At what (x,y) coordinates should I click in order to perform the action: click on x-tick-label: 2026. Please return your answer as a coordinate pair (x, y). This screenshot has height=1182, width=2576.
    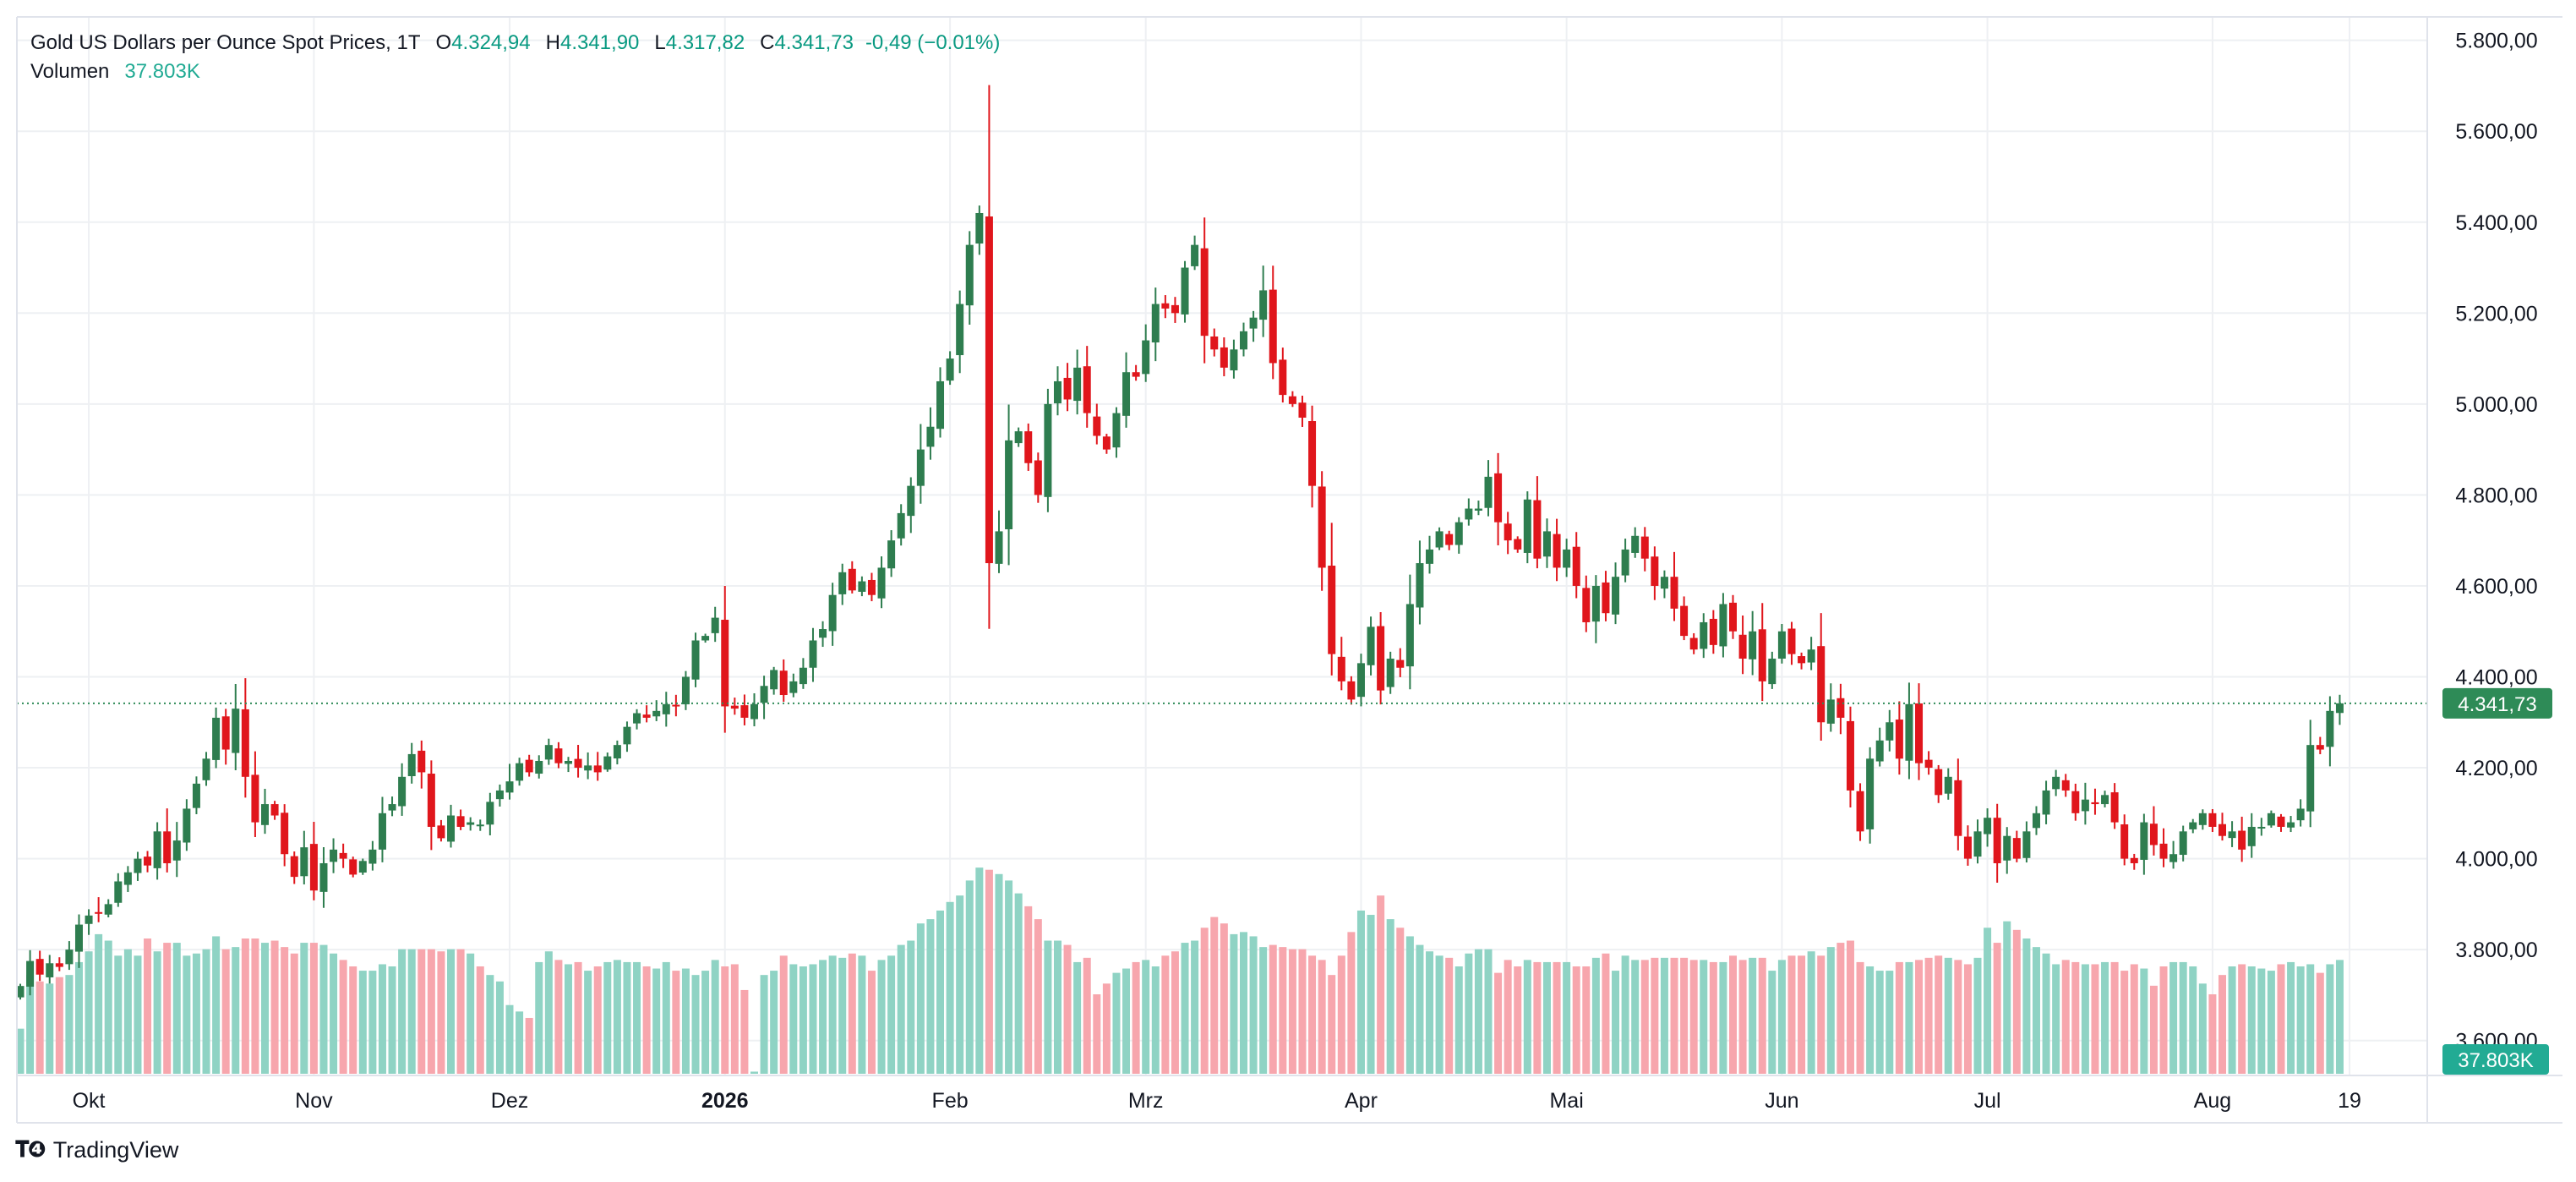
    Looking at the image, I should click on (725, 1101).